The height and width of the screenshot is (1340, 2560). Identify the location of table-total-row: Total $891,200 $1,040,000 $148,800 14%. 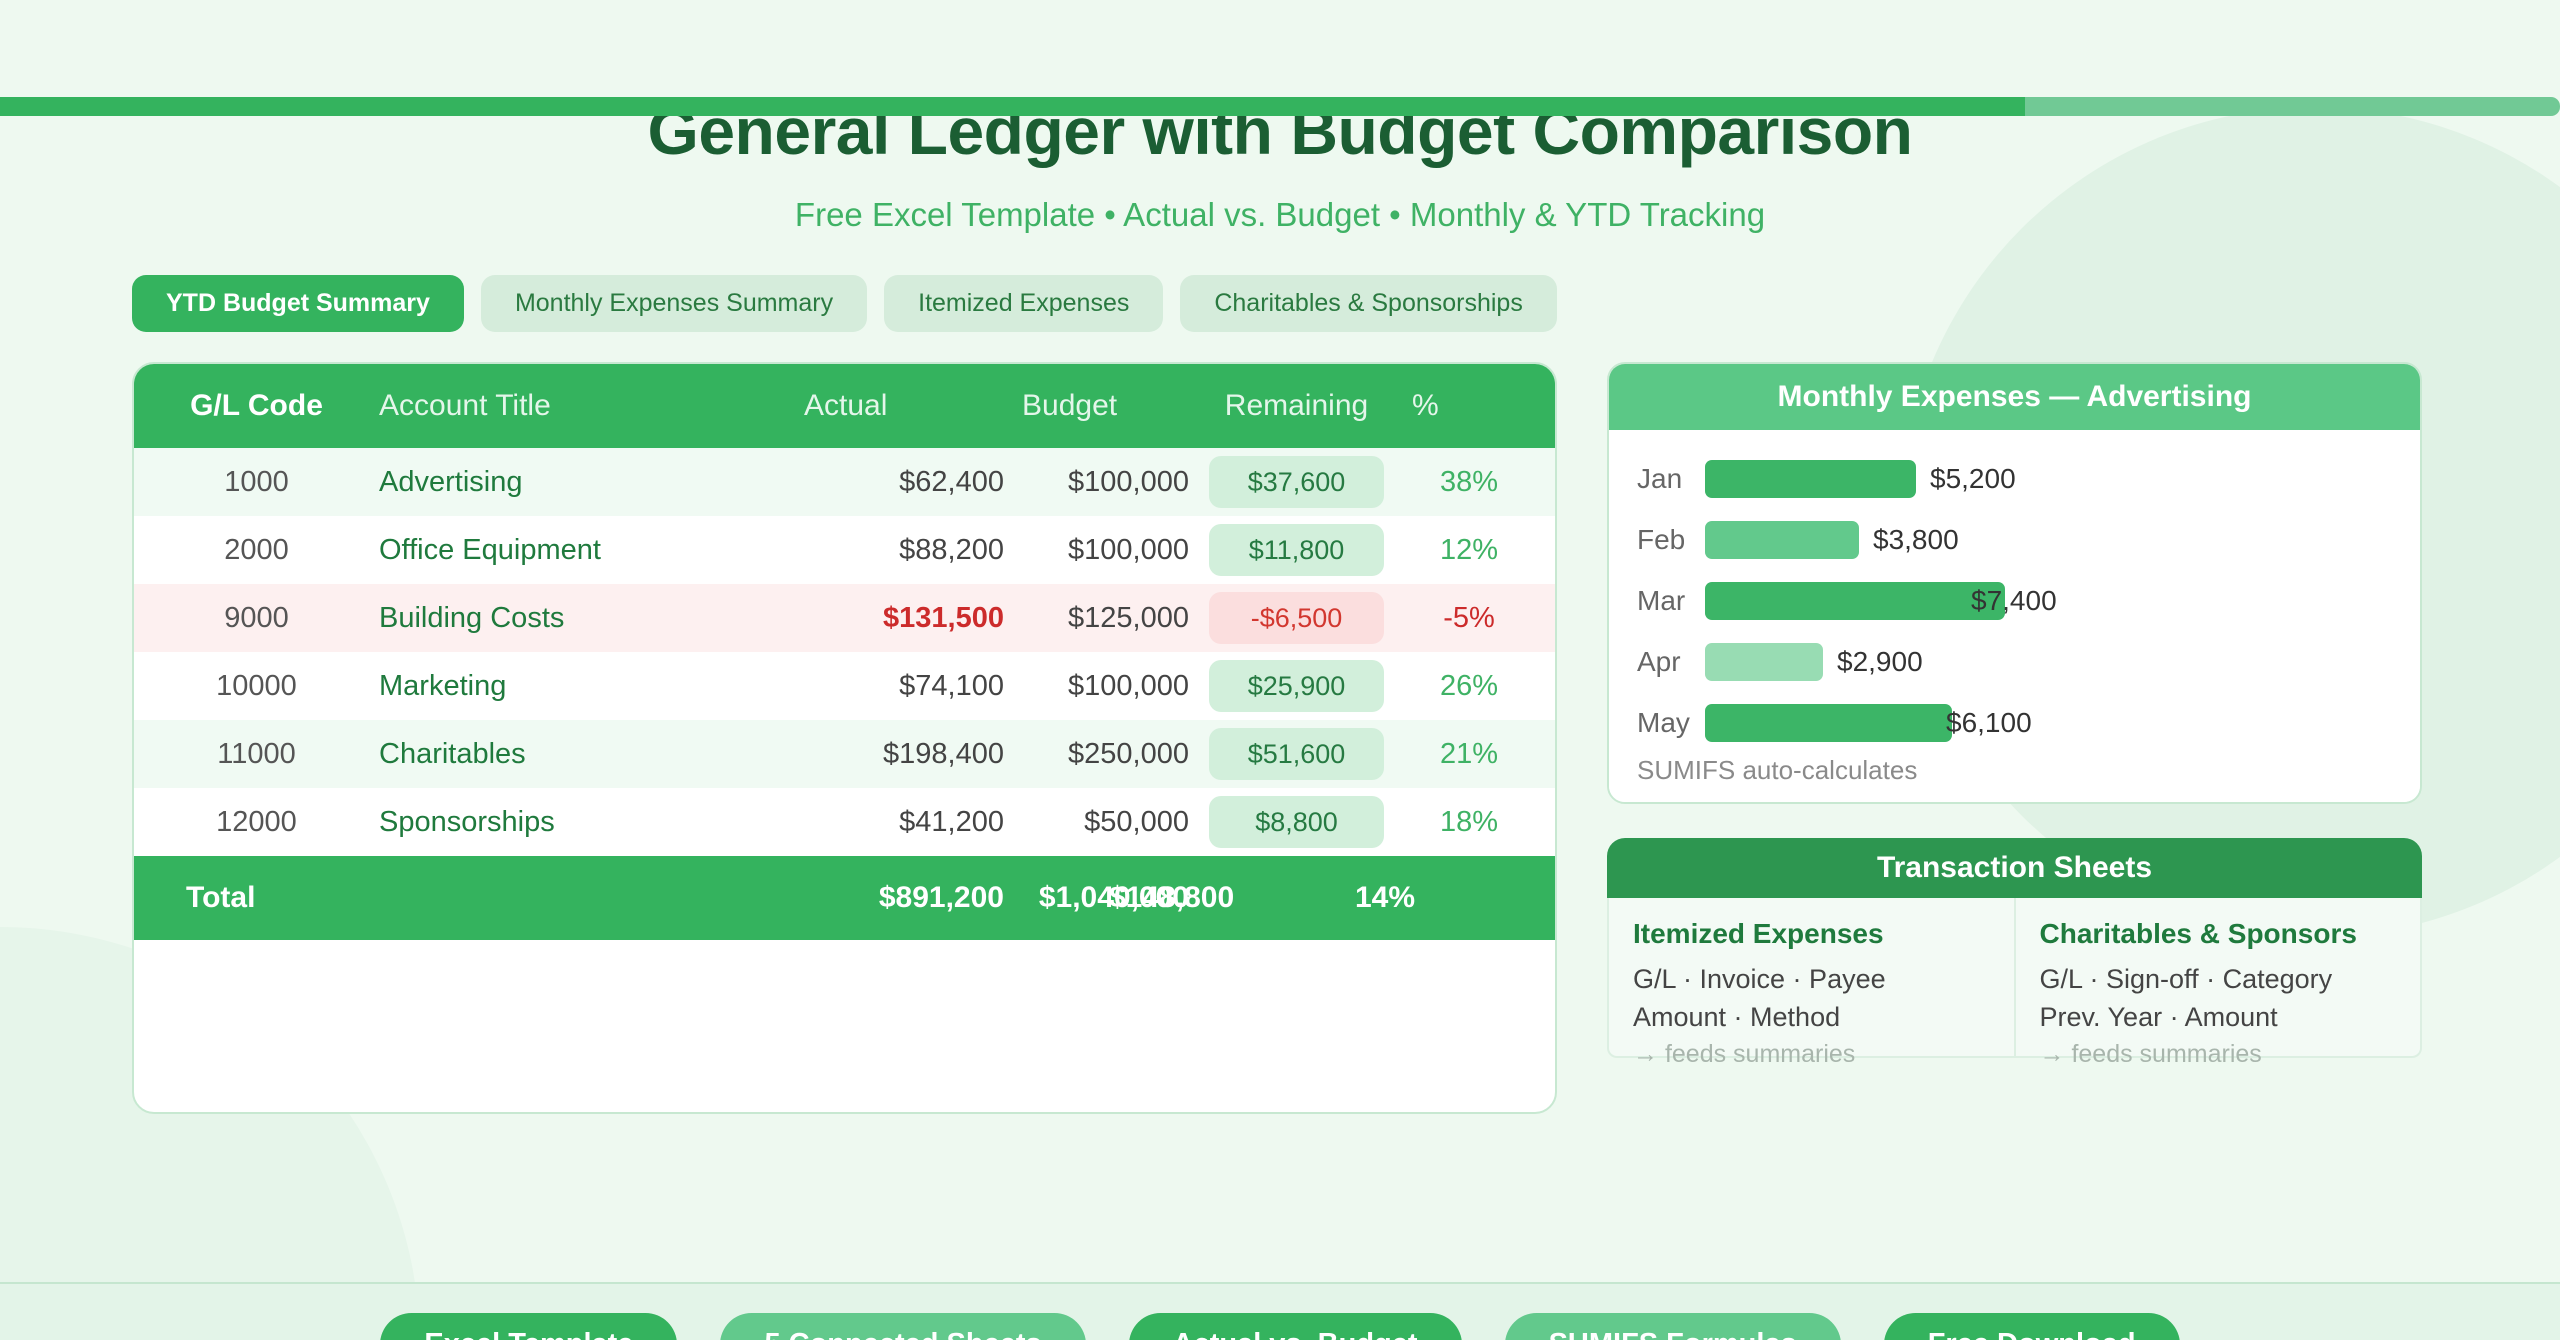
(844, 898).